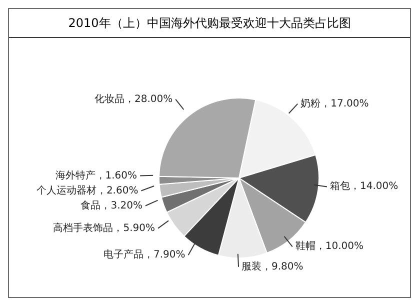  What do you see at coordinates (87, 190) in the screenshot?
I see `slice-label: 个人运动器材，2.60%` at bounding box center [87, 190].